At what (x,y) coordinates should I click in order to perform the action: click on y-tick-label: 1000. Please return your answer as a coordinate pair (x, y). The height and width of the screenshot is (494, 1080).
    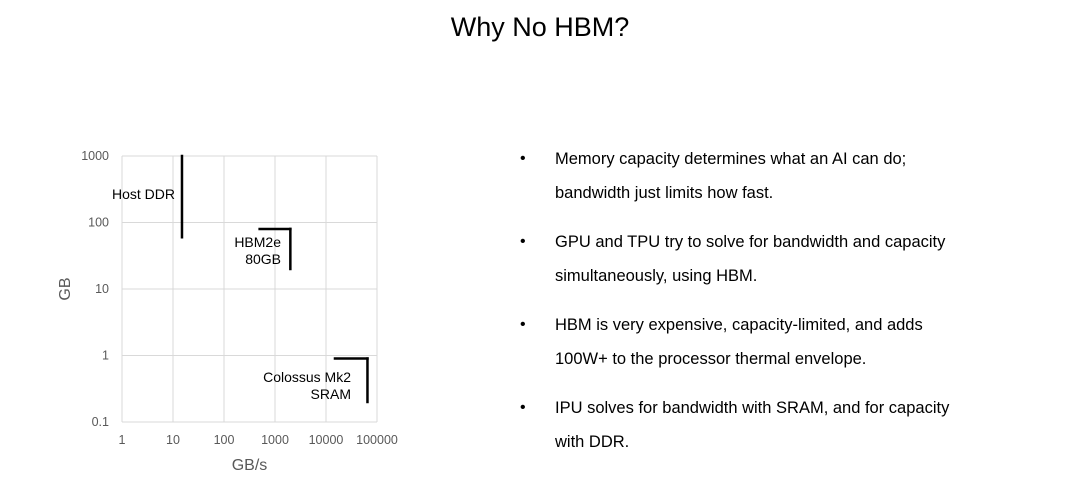
    Looking at the image, I should click on (95, 156).